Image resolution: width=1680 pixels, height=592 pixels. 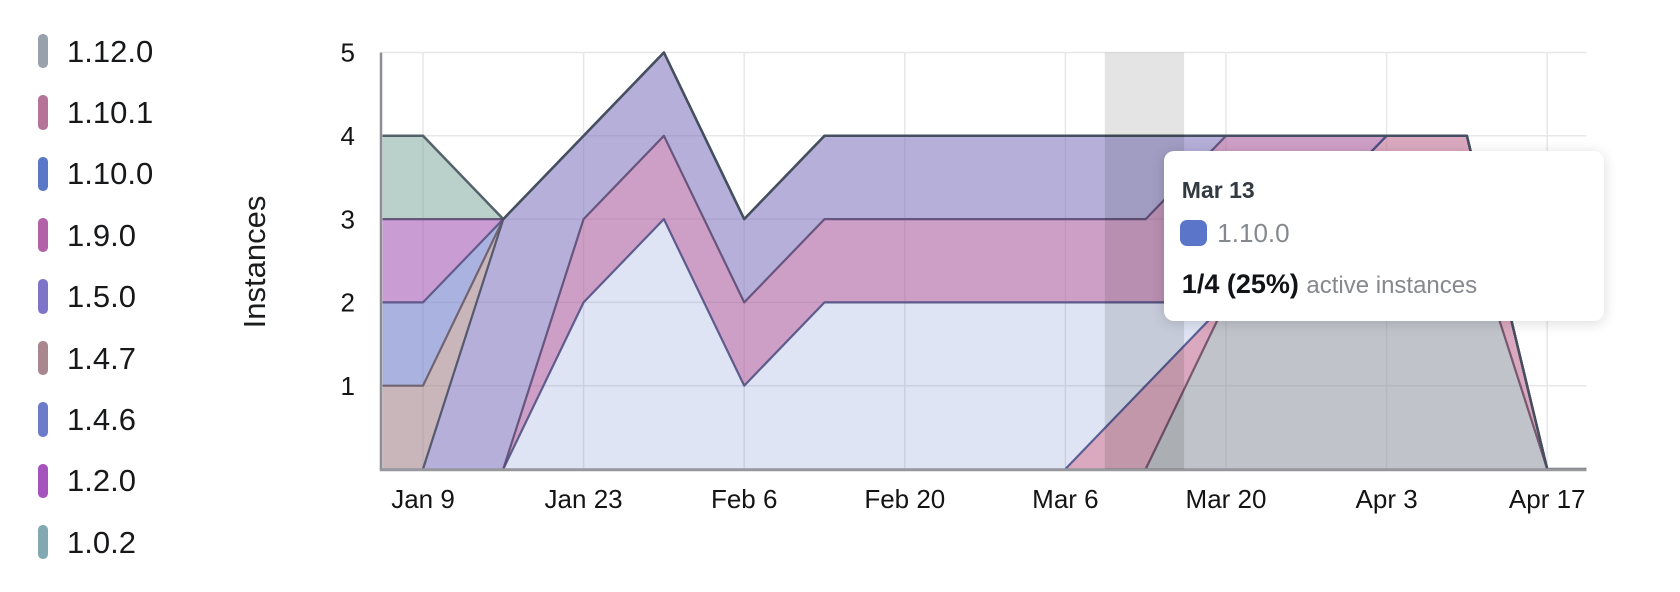 What do you see at coordinates (744, 499) in the screenshot?
I see `svg-text: Feb 6` at bounding box center [744, 499].